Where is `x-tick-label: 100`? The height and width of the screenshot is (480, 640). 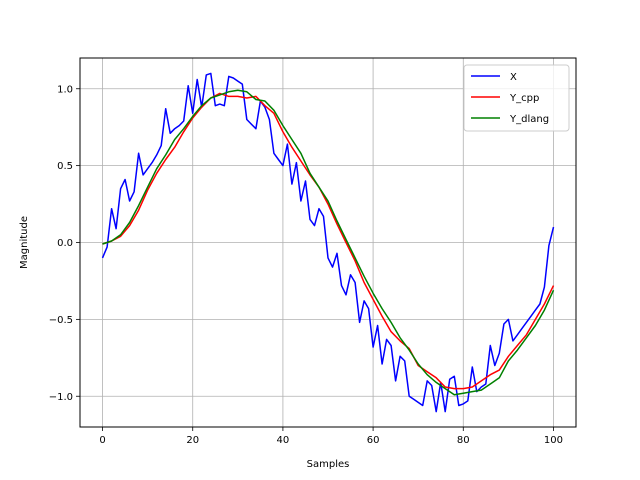
x-tick-label: 100 is located at coordinates (553, 440).